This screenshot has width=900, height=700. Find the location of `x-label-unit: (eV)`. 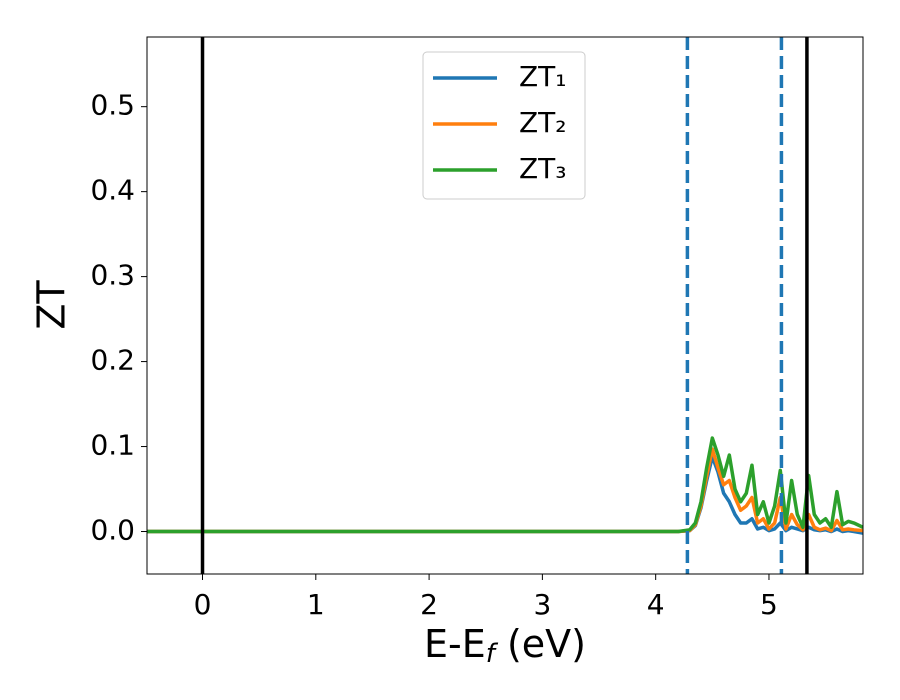

x-label-unit: (eV) is located at coordinates (540, 644).